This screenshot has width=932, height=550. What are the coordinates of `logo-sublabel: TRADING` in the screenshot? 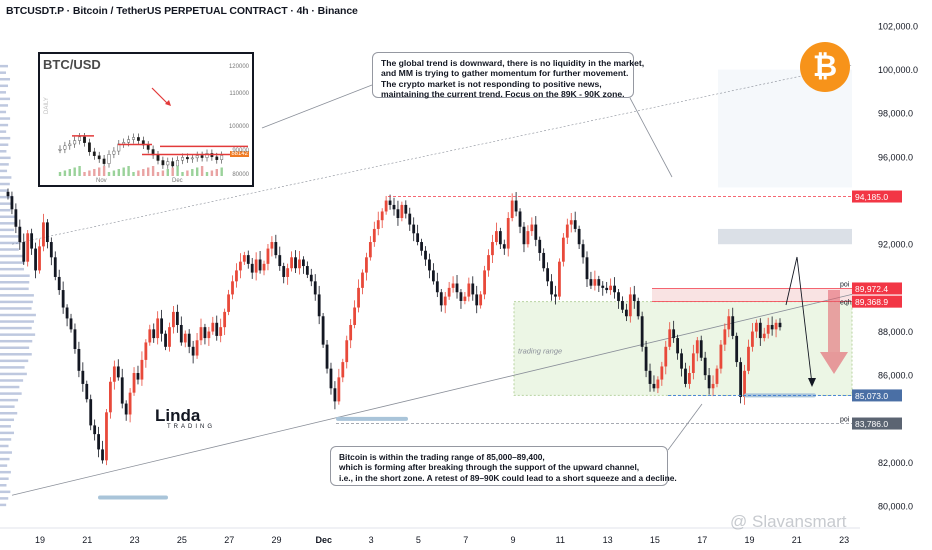 It's located at (191, 427).